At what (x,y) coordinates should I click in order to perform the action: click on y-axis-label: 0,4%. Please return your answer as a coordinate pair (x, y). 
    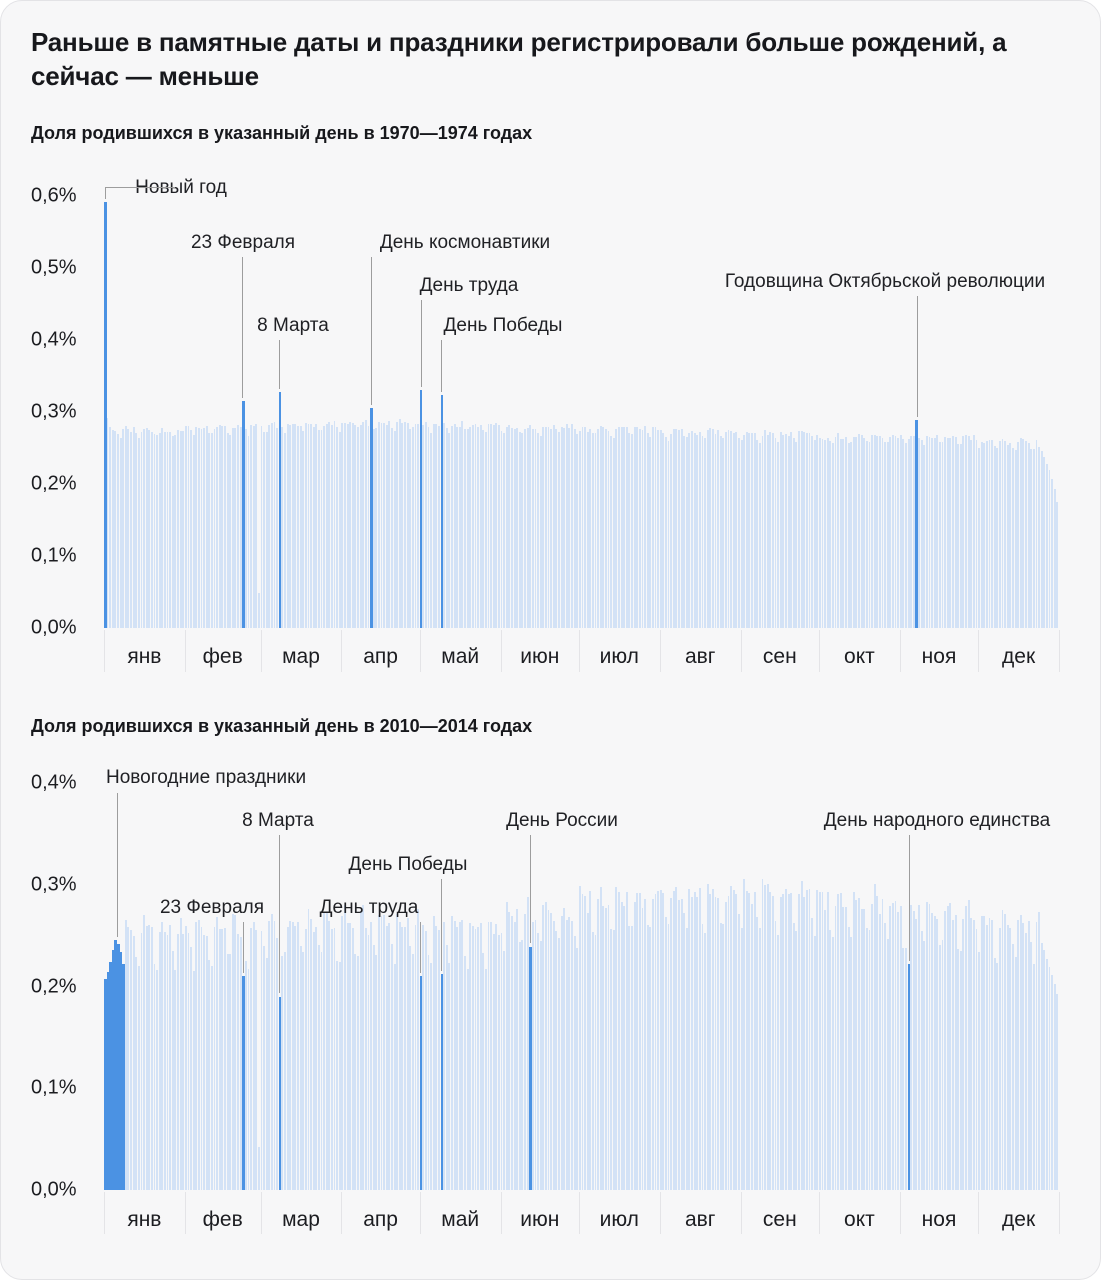
    Looking at the image, I should click on (54, 782).